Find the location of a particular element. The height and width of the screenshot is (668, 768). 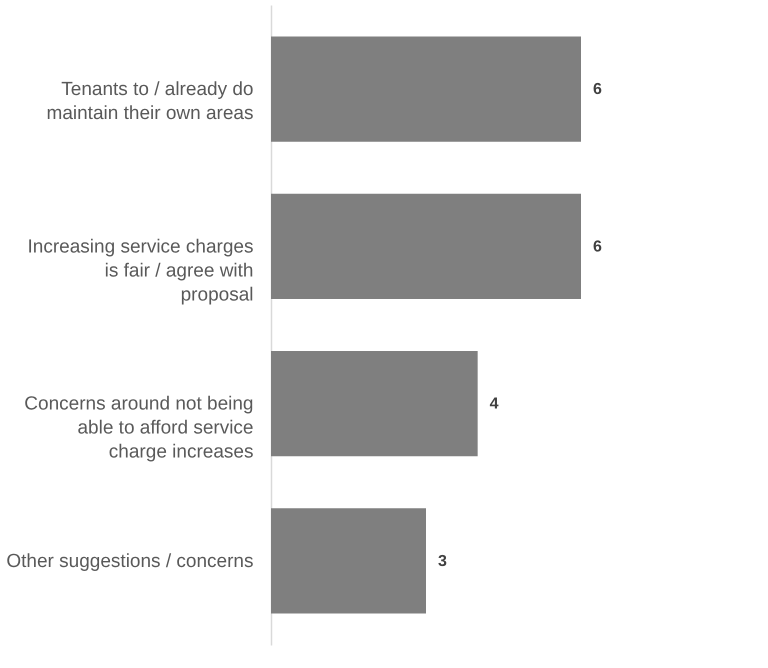

y-tick-label: Other suggestions / concerns is located at coordinates (130, 561).